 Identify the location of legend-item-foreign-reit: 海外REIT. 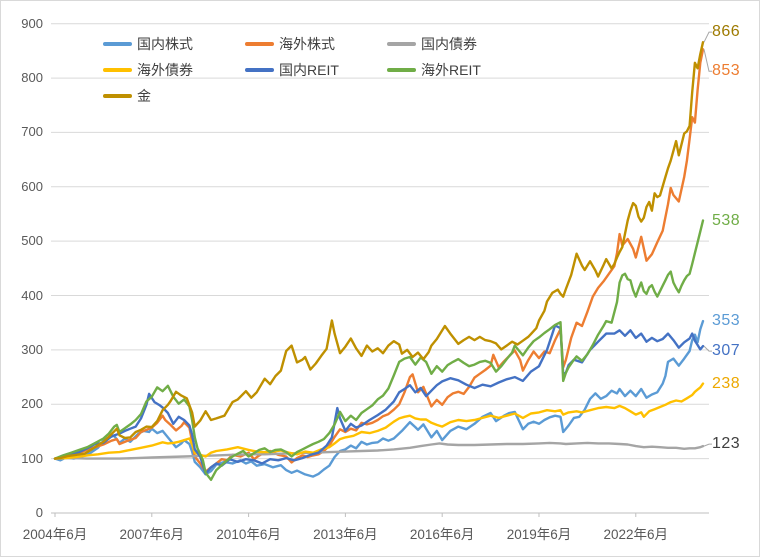
(458, 70).